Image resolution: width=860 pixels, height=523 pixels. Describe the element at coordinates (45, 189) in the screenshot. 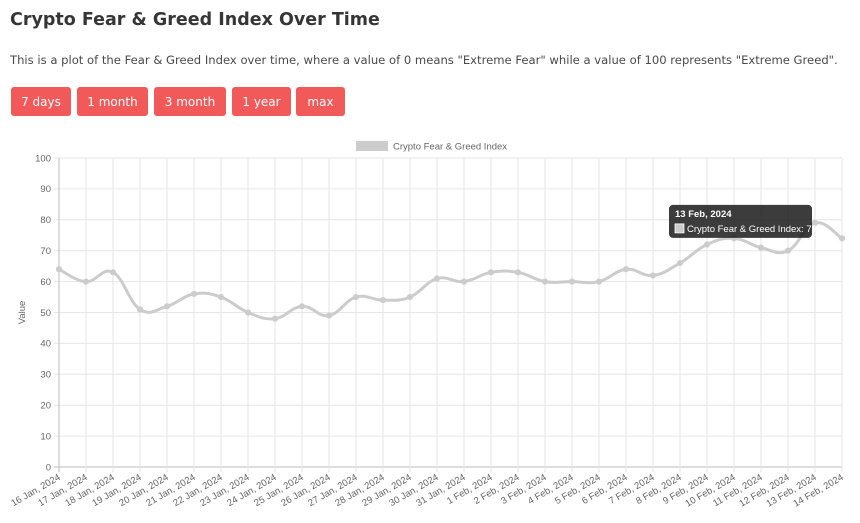

I see `y-tick-label: 90` at that location.